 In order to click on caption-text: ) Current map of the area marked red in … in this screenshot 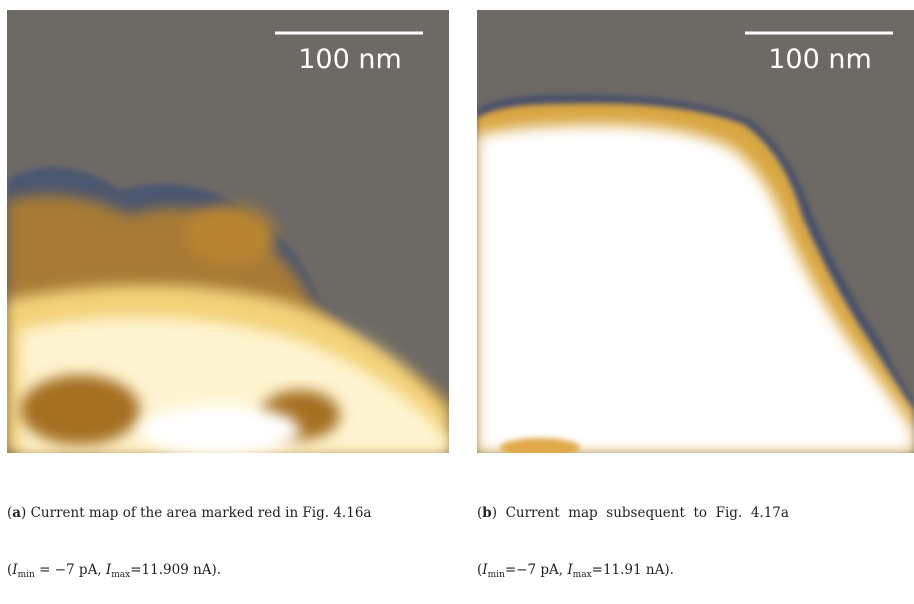, I will do `click(196, 513)`.